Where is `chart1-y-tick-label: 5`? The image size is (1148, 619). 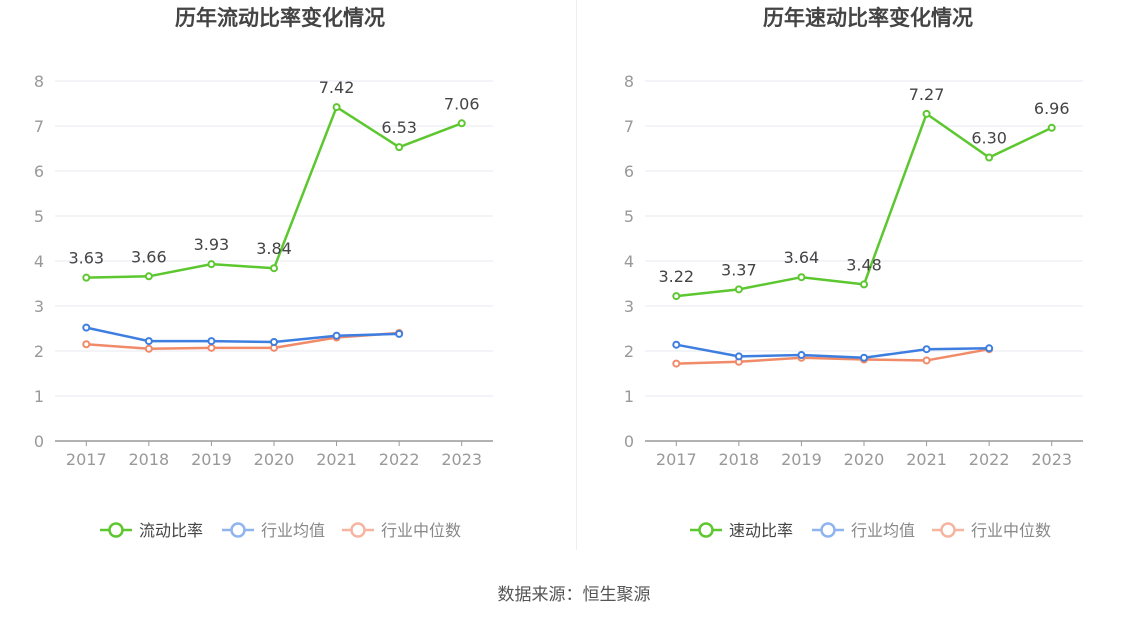 chart1-y-tick-label: 5 is located at coordinates (39, 216).